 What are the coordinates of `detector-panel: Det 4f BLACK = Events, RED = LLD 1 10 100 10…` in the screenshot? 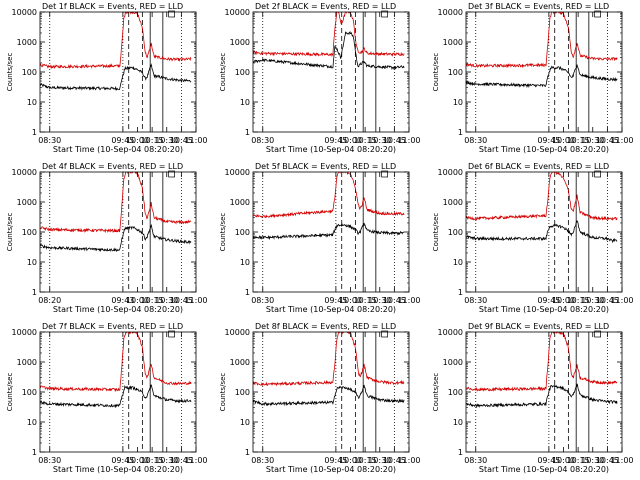 It's located at (107, 238).